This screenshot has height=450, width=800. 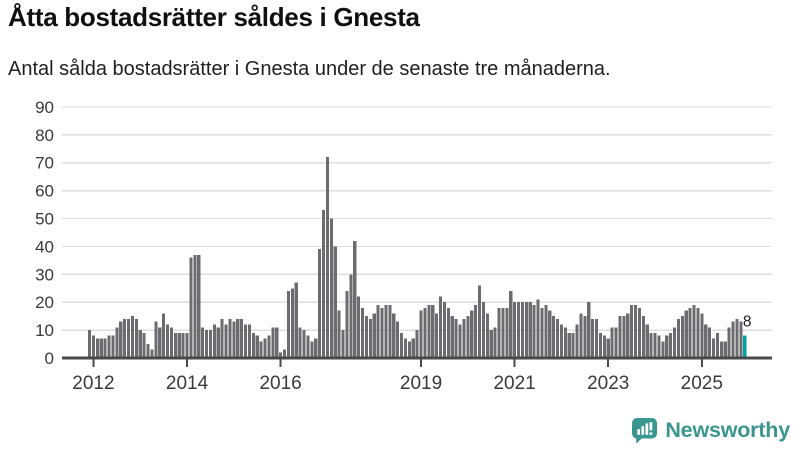 What do you see at coordinates (280, 383) in the screenshot?
I see `x-axis-tick-label: 2016` at bounding box center [280, 383].